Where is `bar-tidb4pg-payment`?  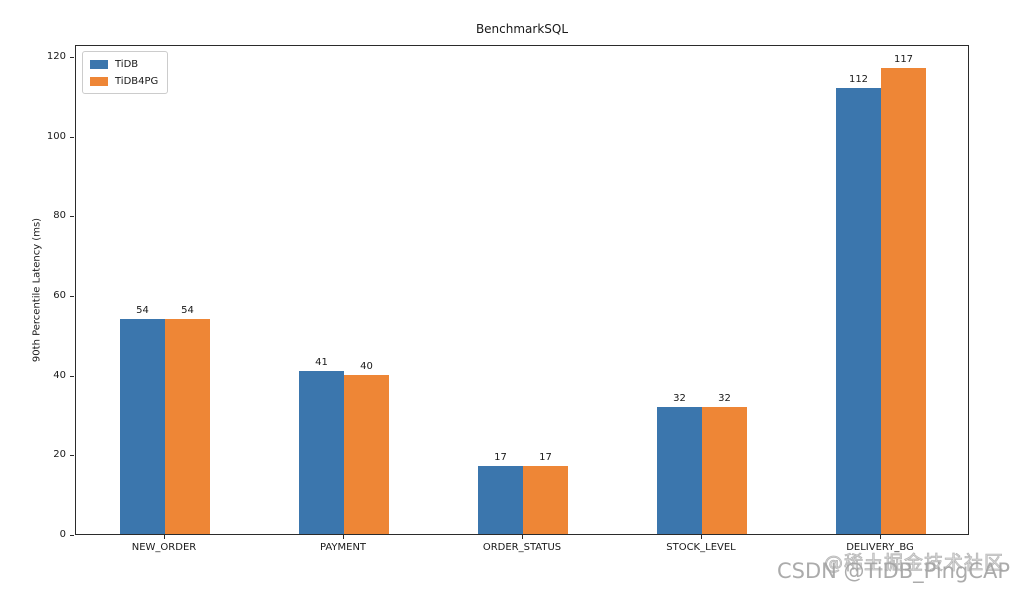 bar-tidb4pg-payment is located at coordinates (366, 454).